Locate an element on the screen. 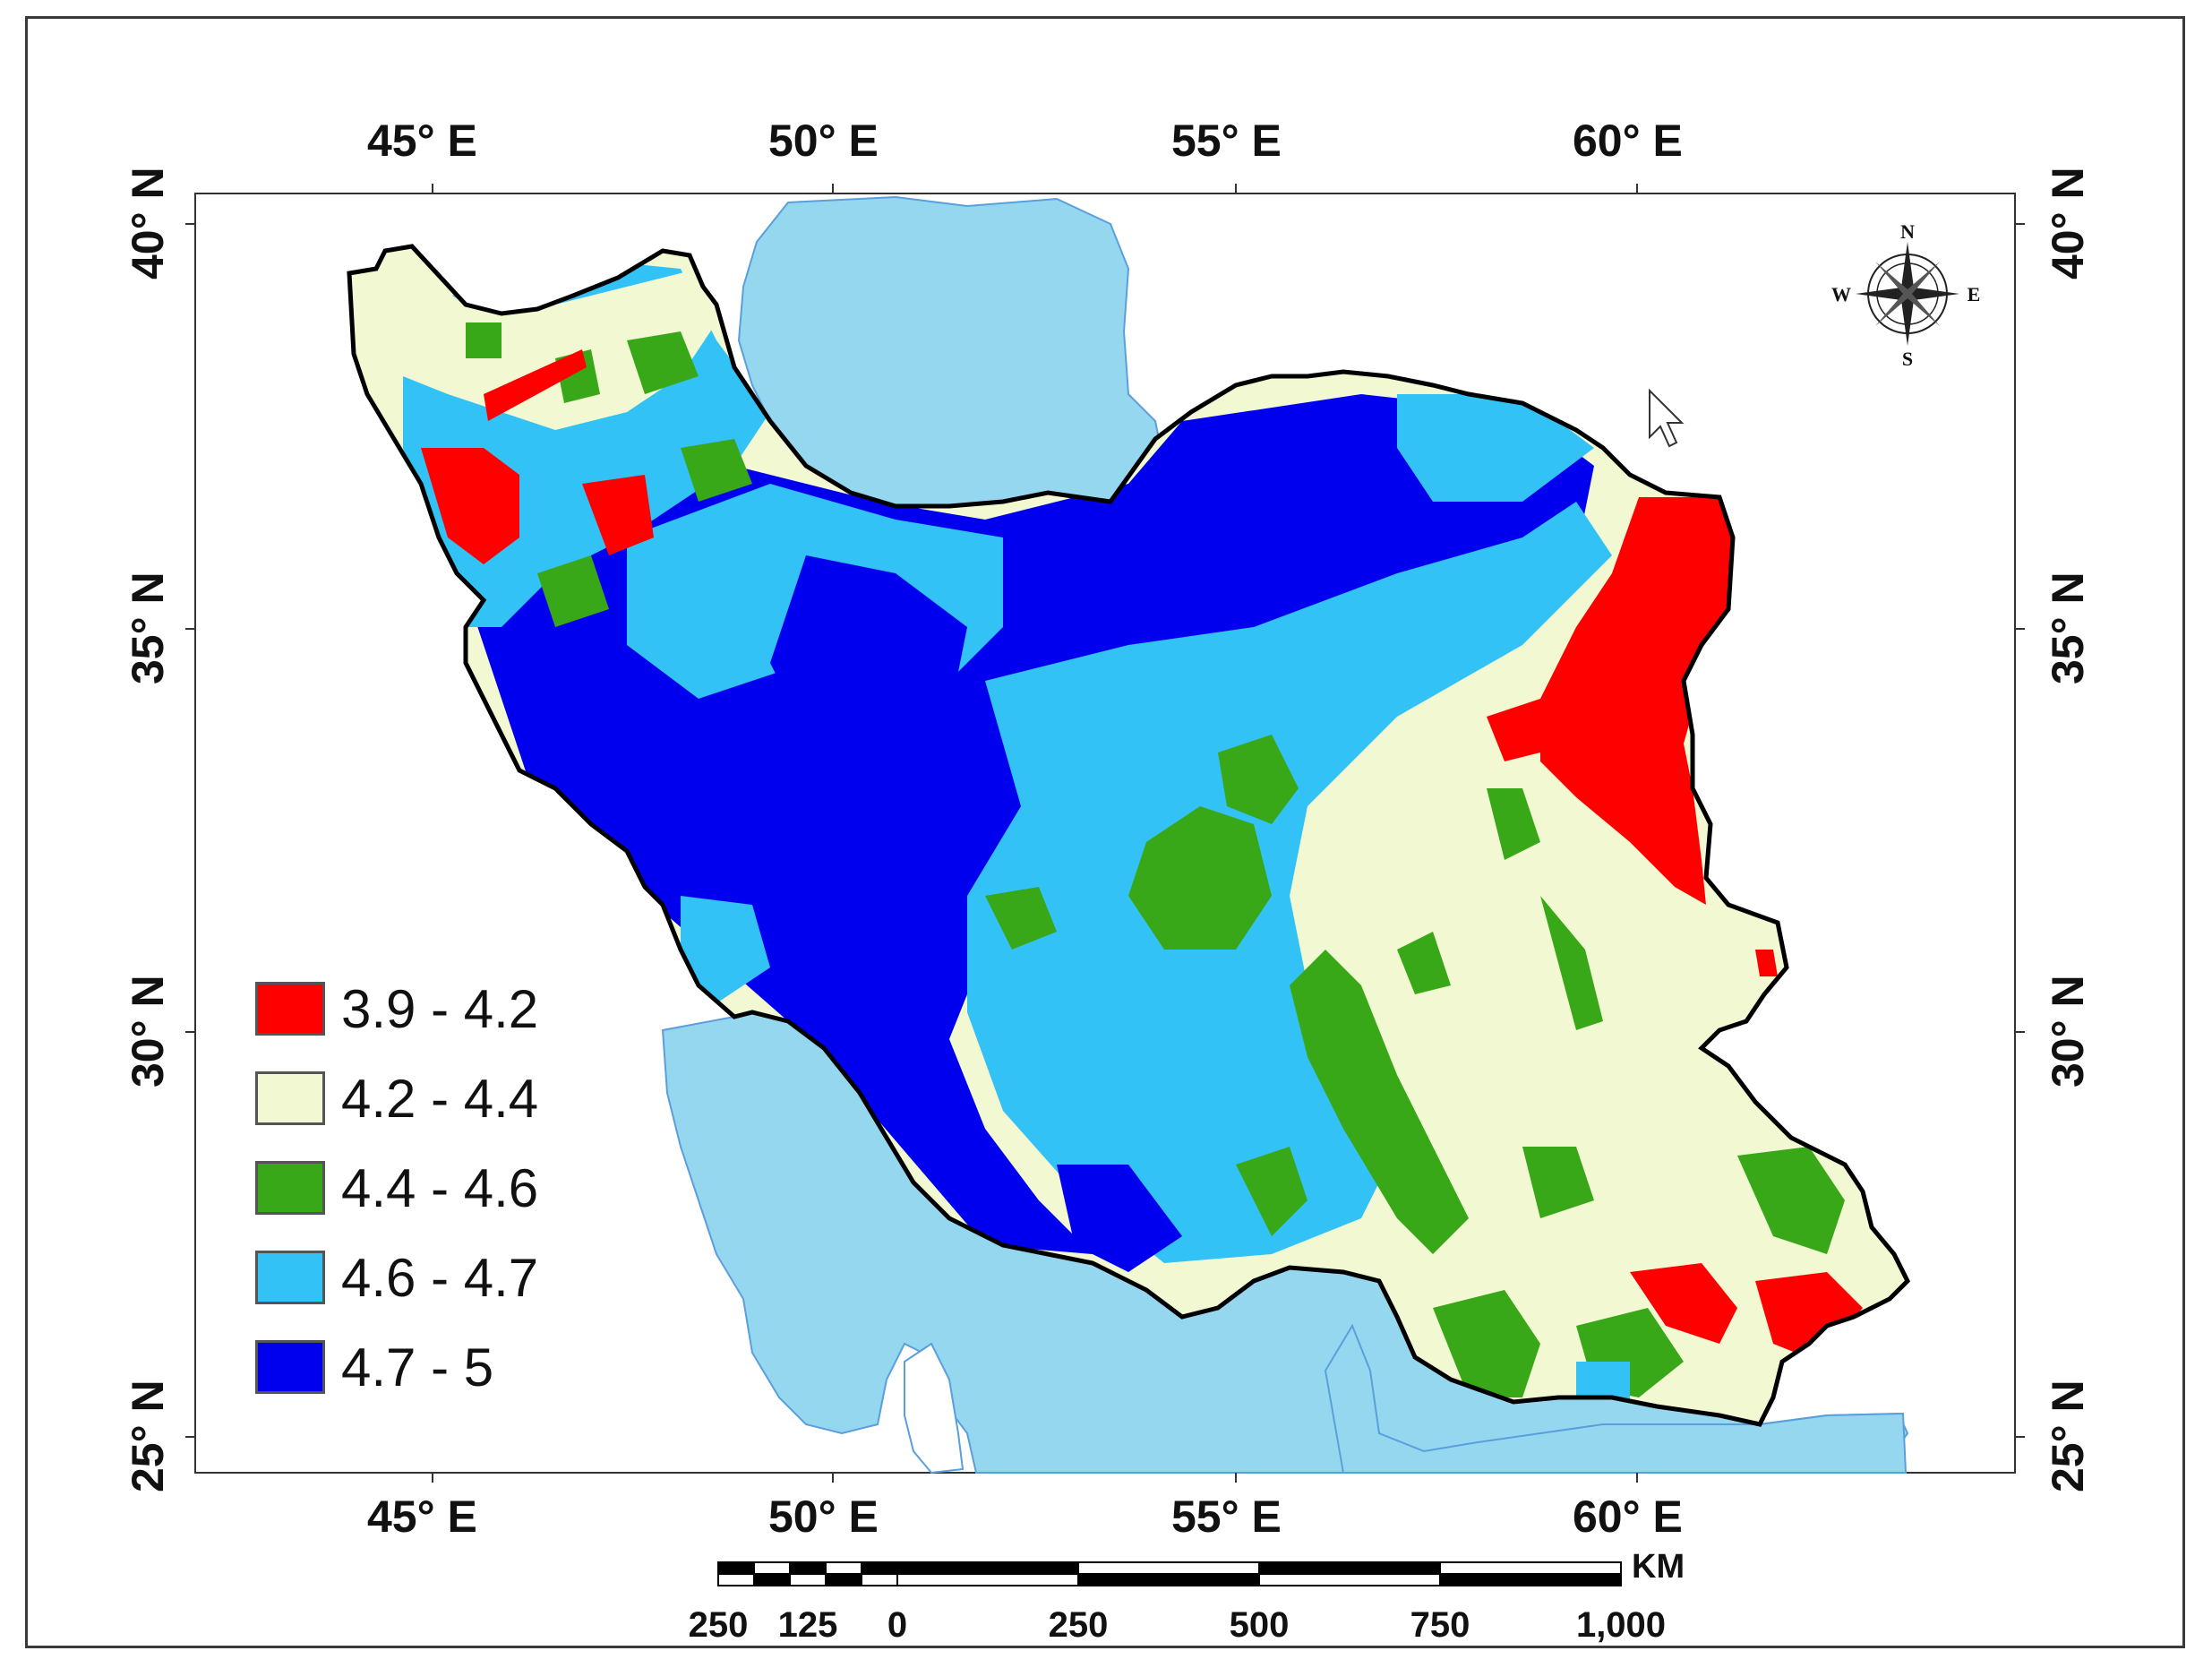 This screenshot has width=2212, height=1668. scale-bar is located at coordinates (1169, 1573).